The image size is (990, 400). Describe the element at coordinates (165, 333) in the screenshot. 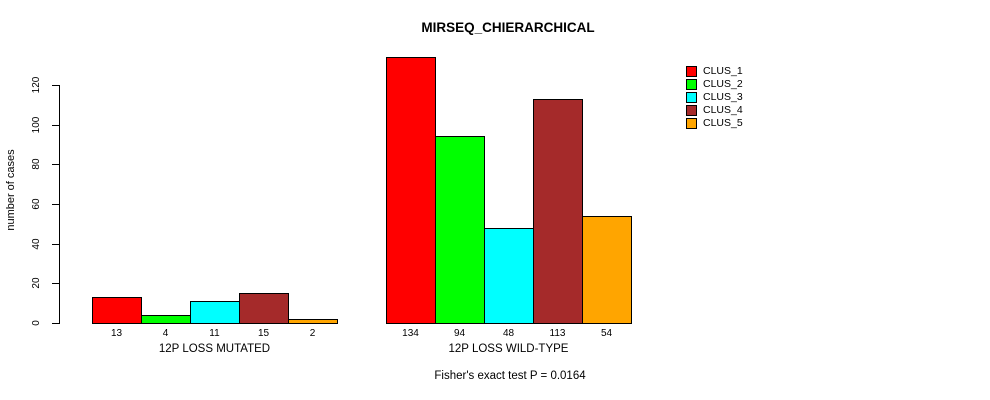

I see `bar-value-label: 4` at that location.